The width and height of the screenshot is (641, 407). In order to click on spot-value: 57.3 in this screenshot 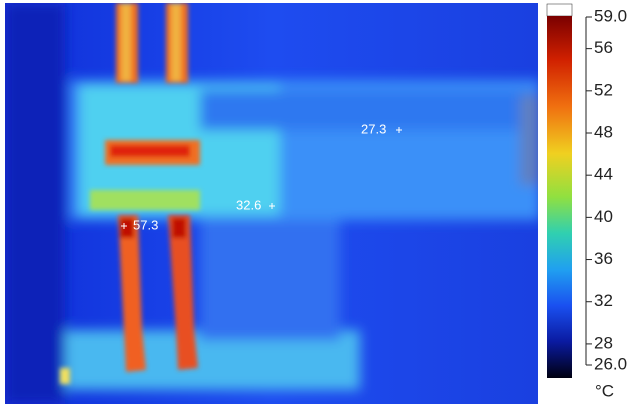, I will do `click(145, 224)`.